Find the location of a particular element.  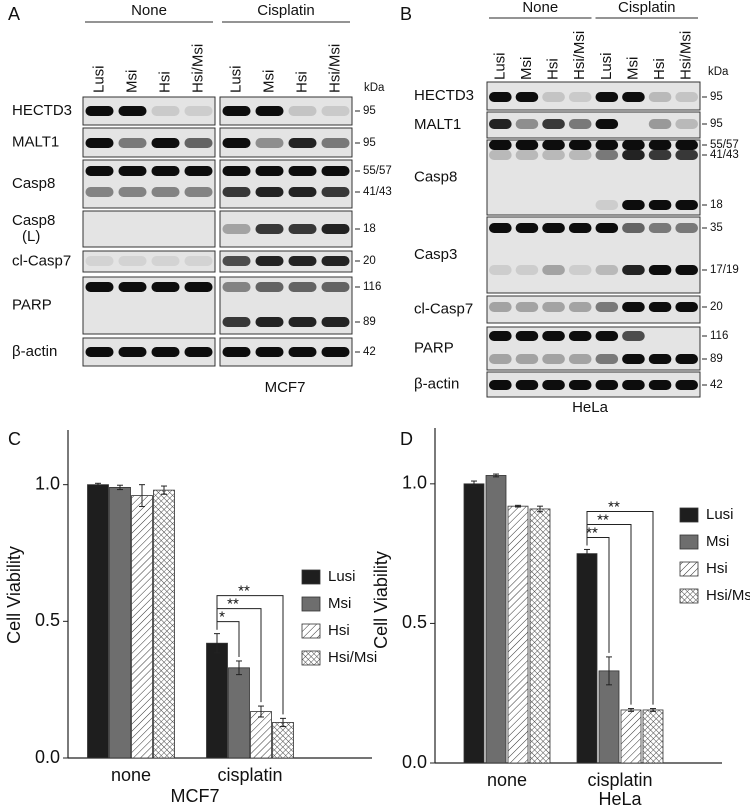

group-header: Cisplatin is located at coordinates (647, 8).